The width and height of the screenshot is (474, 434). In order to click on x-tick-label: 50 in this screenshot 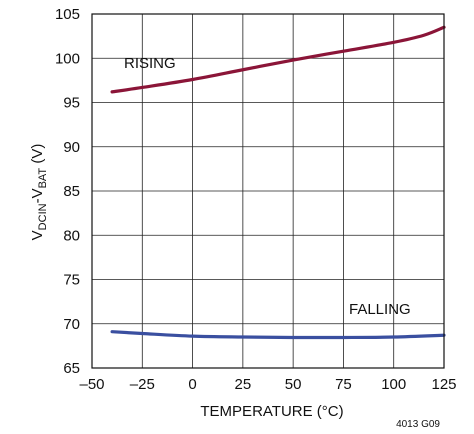, I will do `click(293, 384)`.